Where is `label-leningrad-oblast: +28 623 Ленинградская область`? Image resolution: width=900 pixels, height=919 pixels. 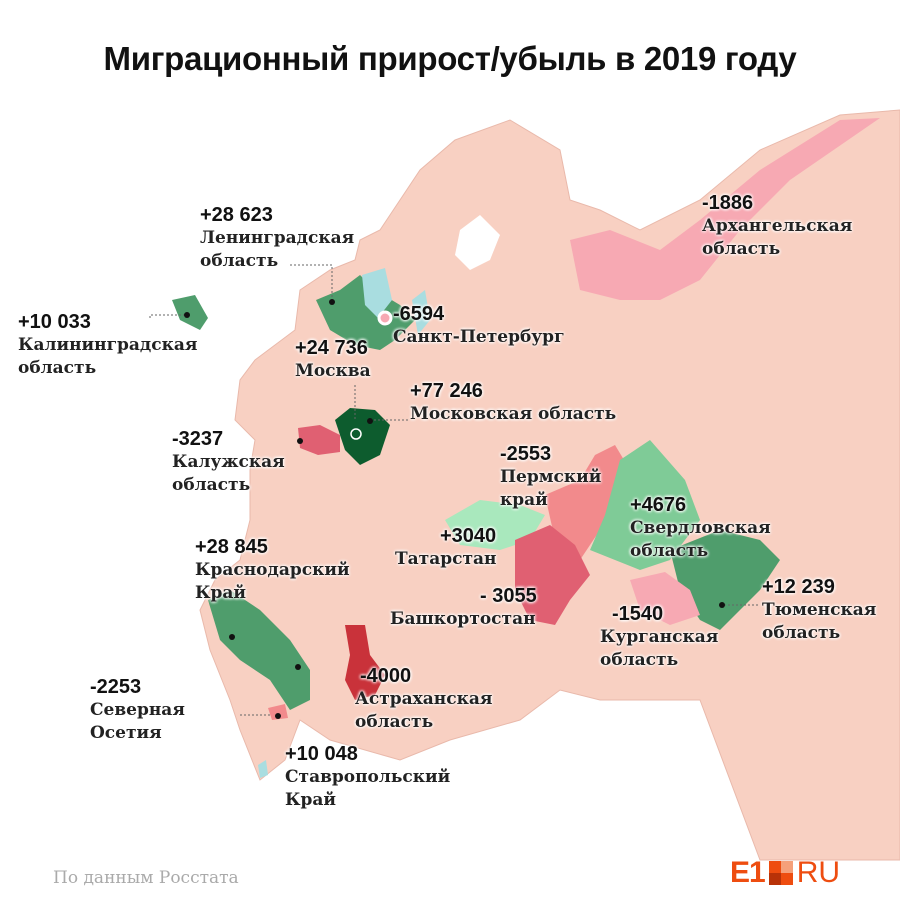
label-leningrad-oblast: +28 623 Ленинградская область is located at coordinates (277, 237).